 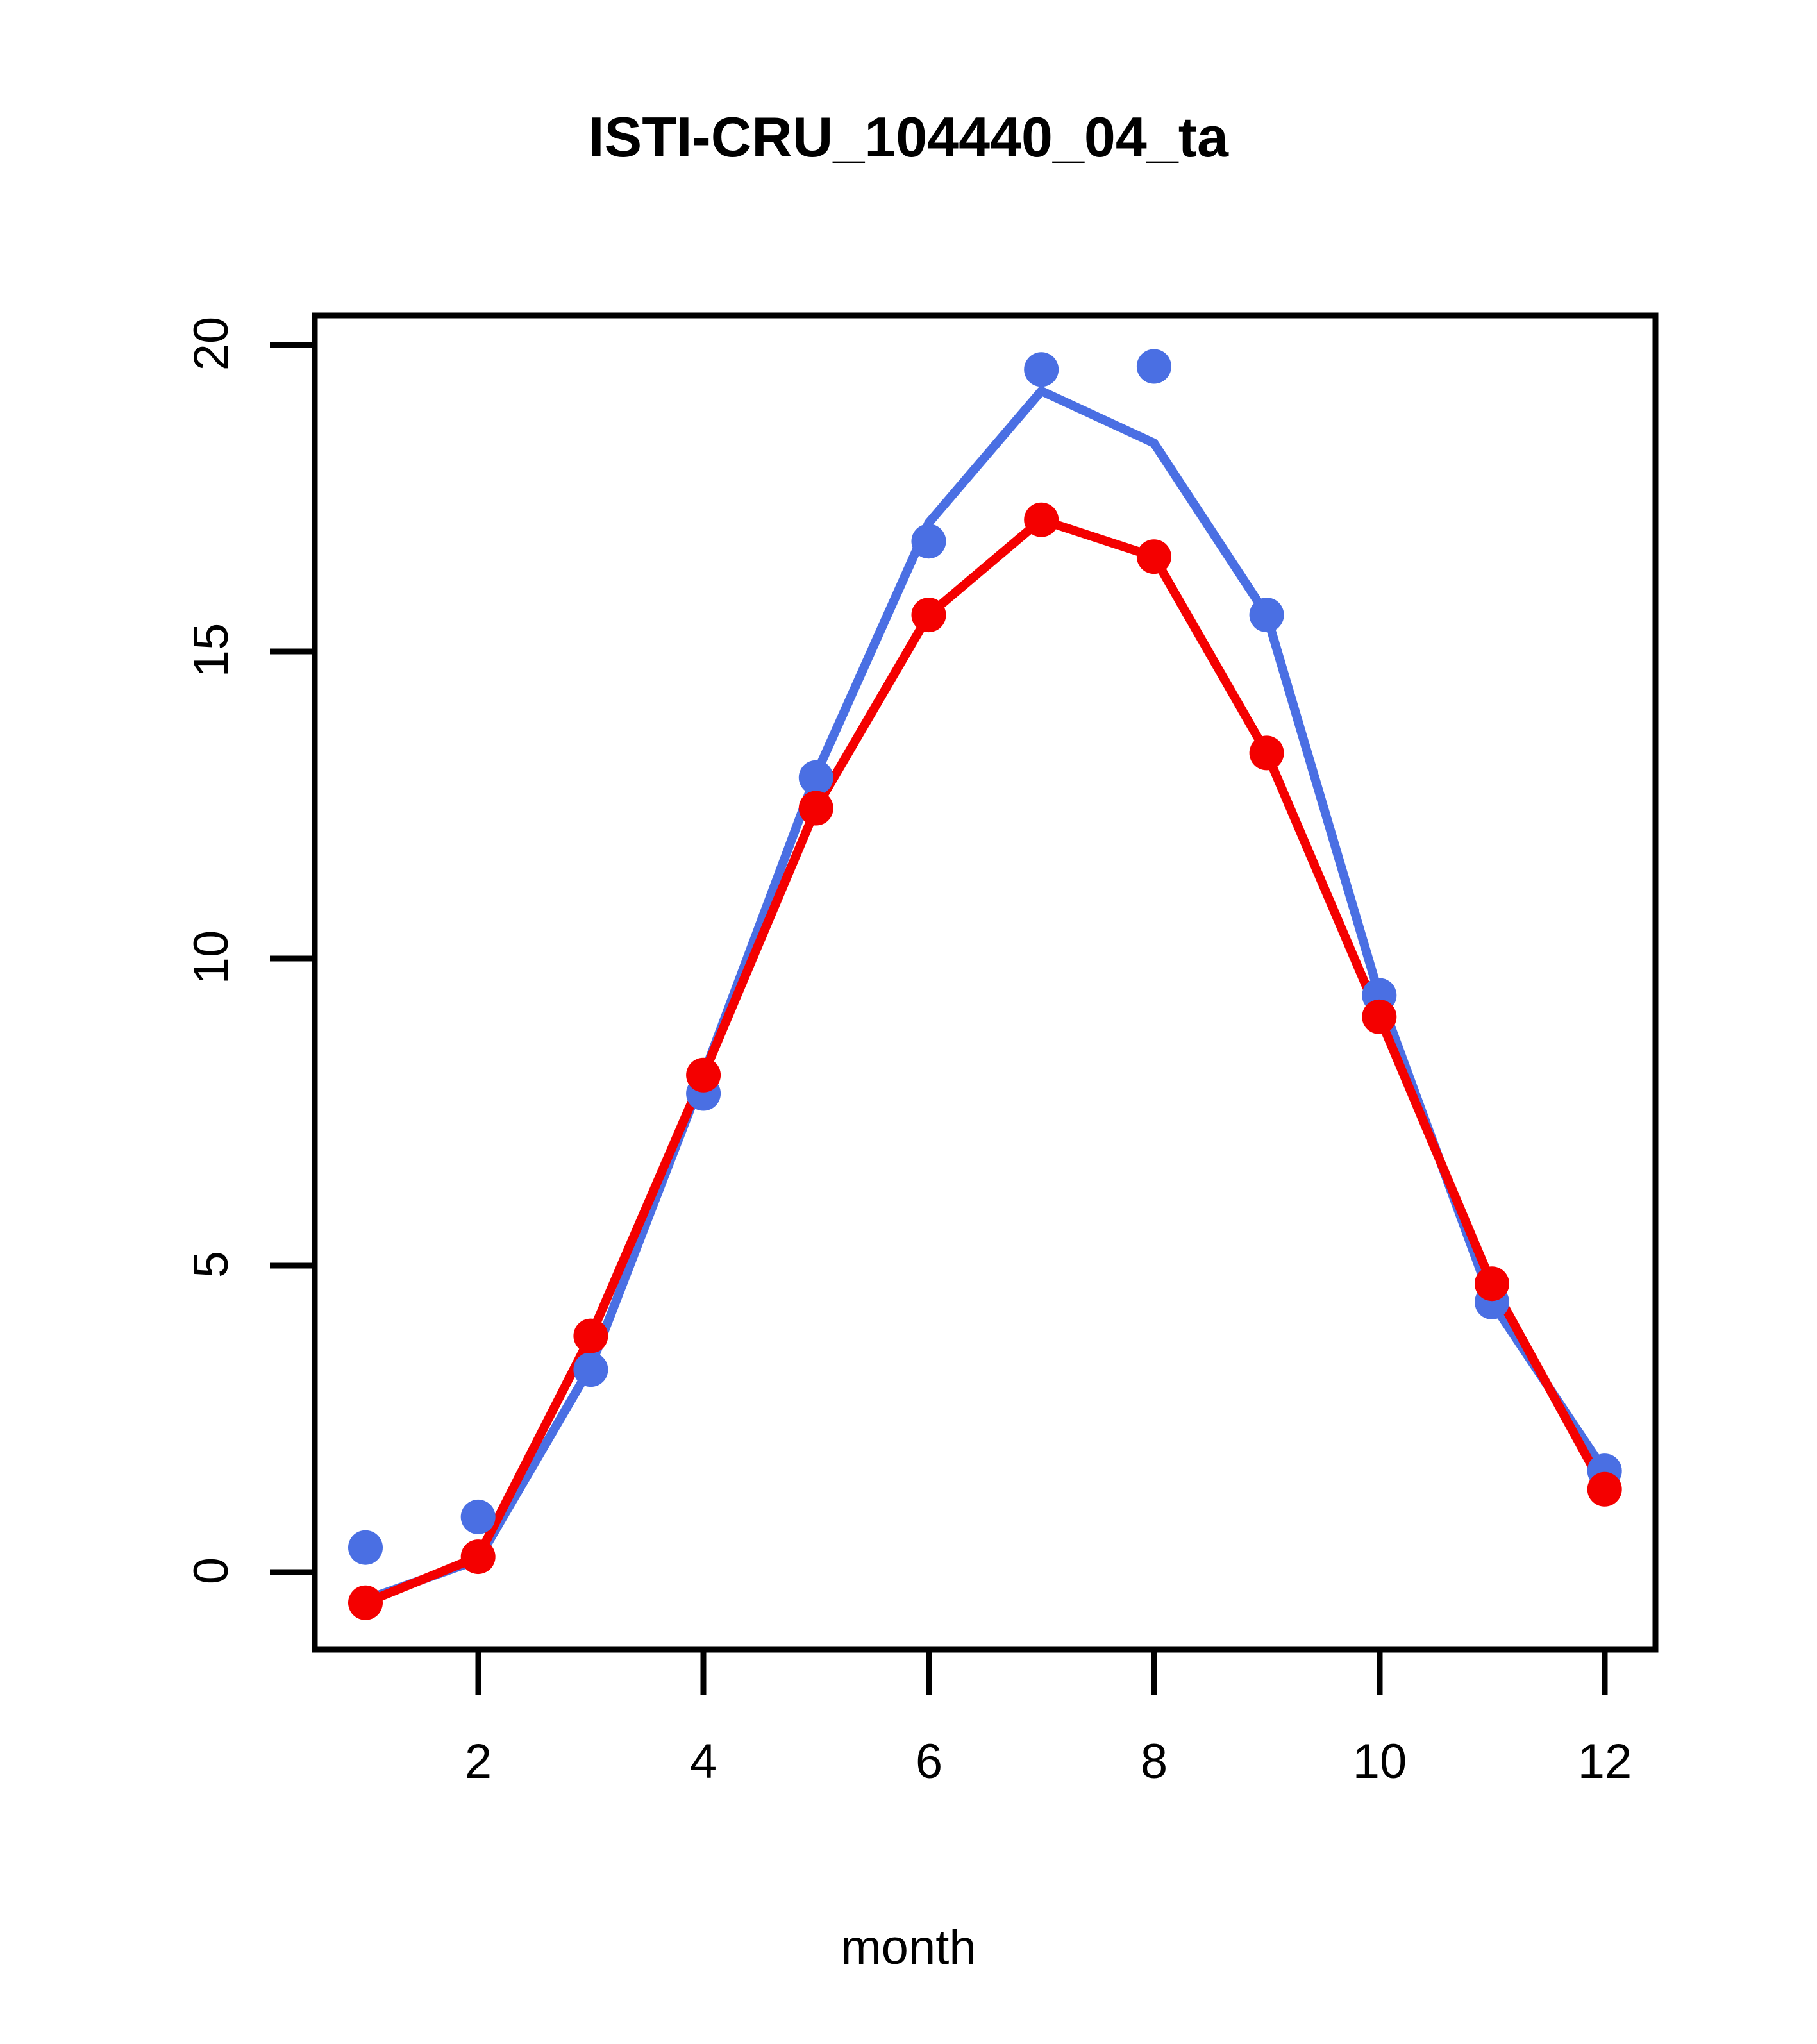 What do you see at coordinates (212, 1264) in the screenshot?
I see `y-tick-label-5: 5` at bounding box center [212, 1264].